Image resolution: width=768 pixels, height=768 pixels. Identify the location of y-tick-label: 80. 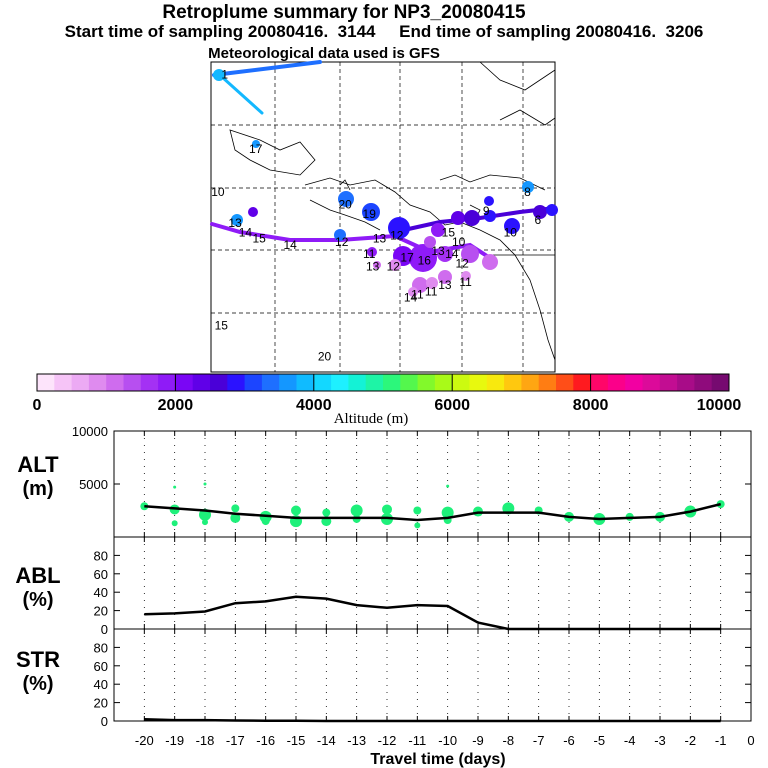
(101, 647).